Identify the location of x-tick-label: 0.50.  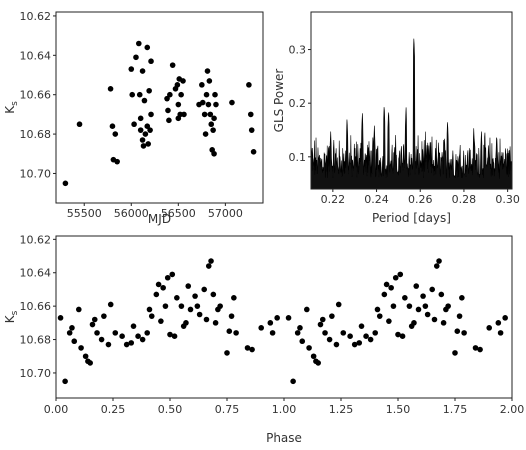
(170, 409).